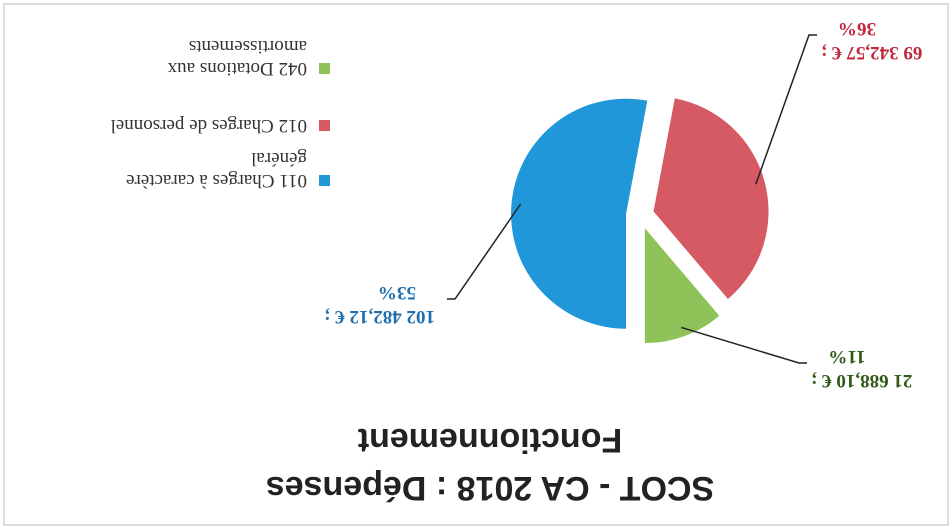  What do you see at coordinates (490, 440) in the screenshot?
I see `chart-subtitle: Fonctionnement` at bounding box center [490, 440].